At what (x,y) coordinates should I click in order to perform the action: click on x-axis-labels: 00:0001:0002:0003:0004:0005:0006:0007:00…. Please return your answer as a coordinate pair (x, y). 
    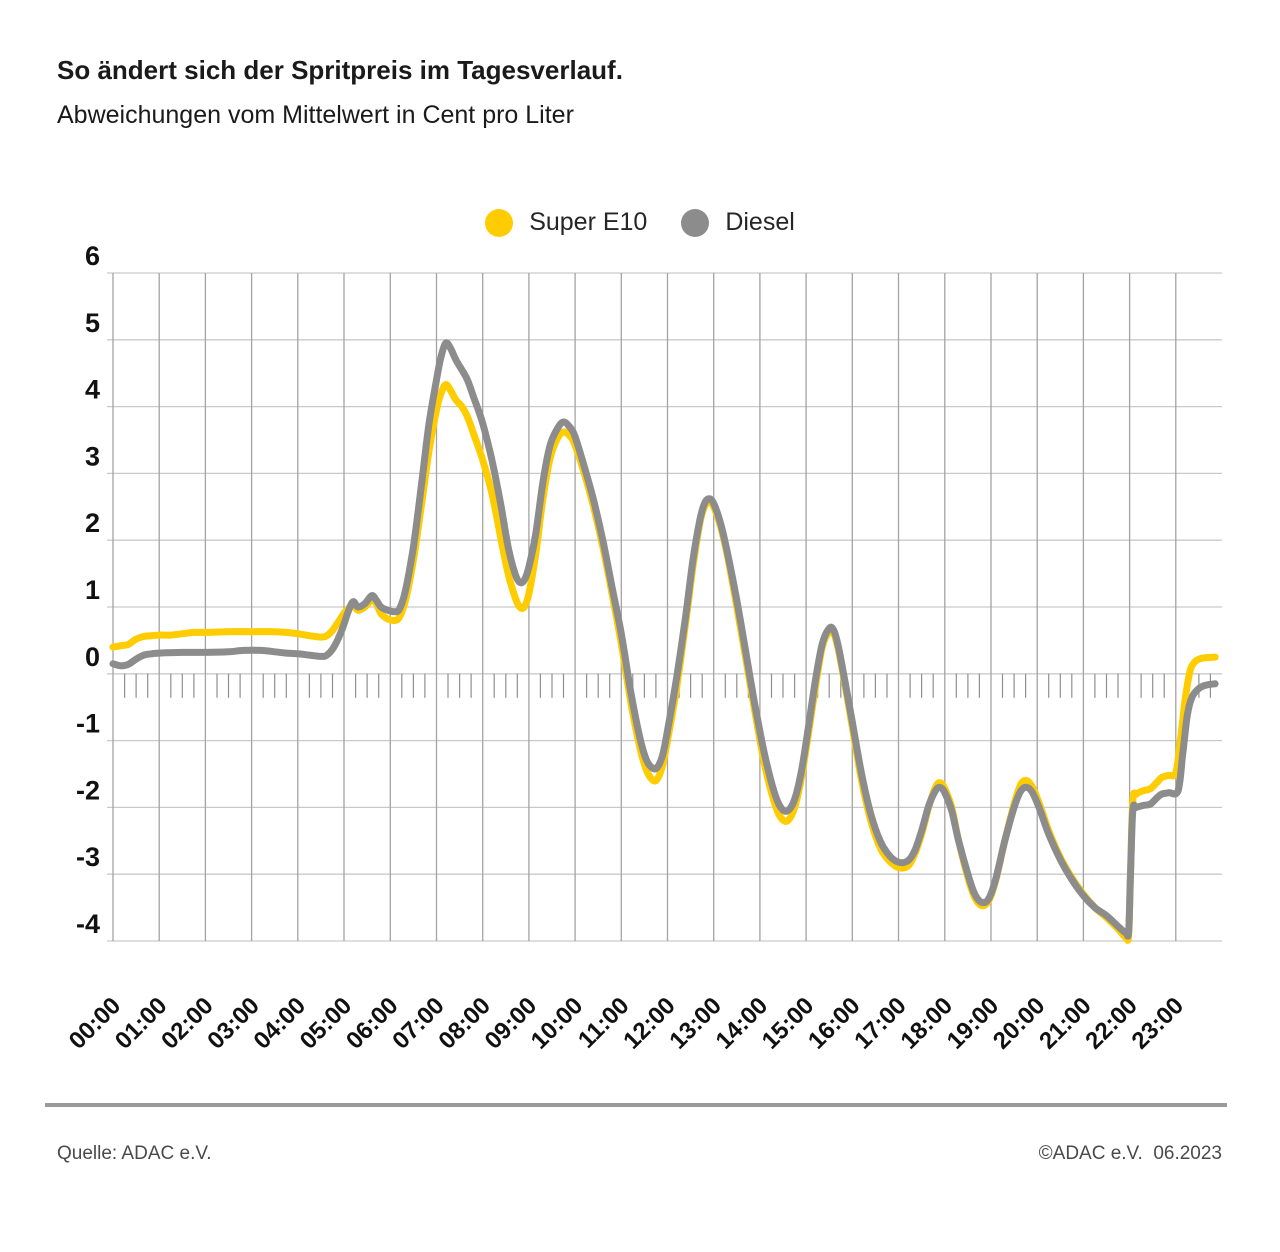
    Looking at the image, I should click on (626, 1023).